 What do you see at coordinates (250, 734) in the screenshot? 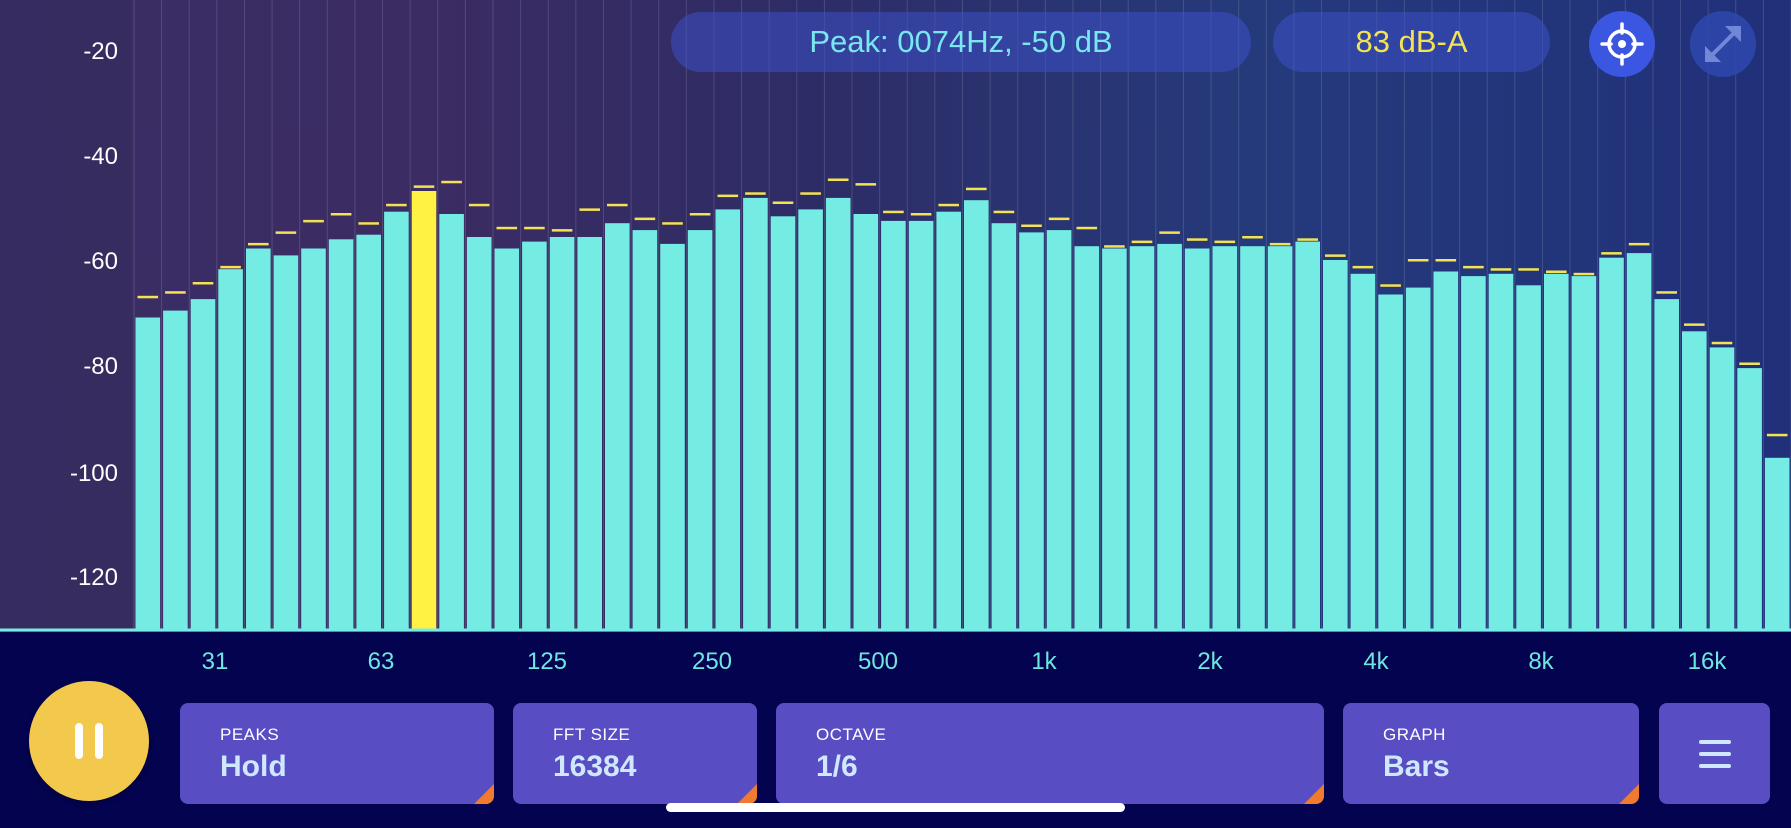
I see `peaks-label: PEAKS` at bounding box center [250, 734].